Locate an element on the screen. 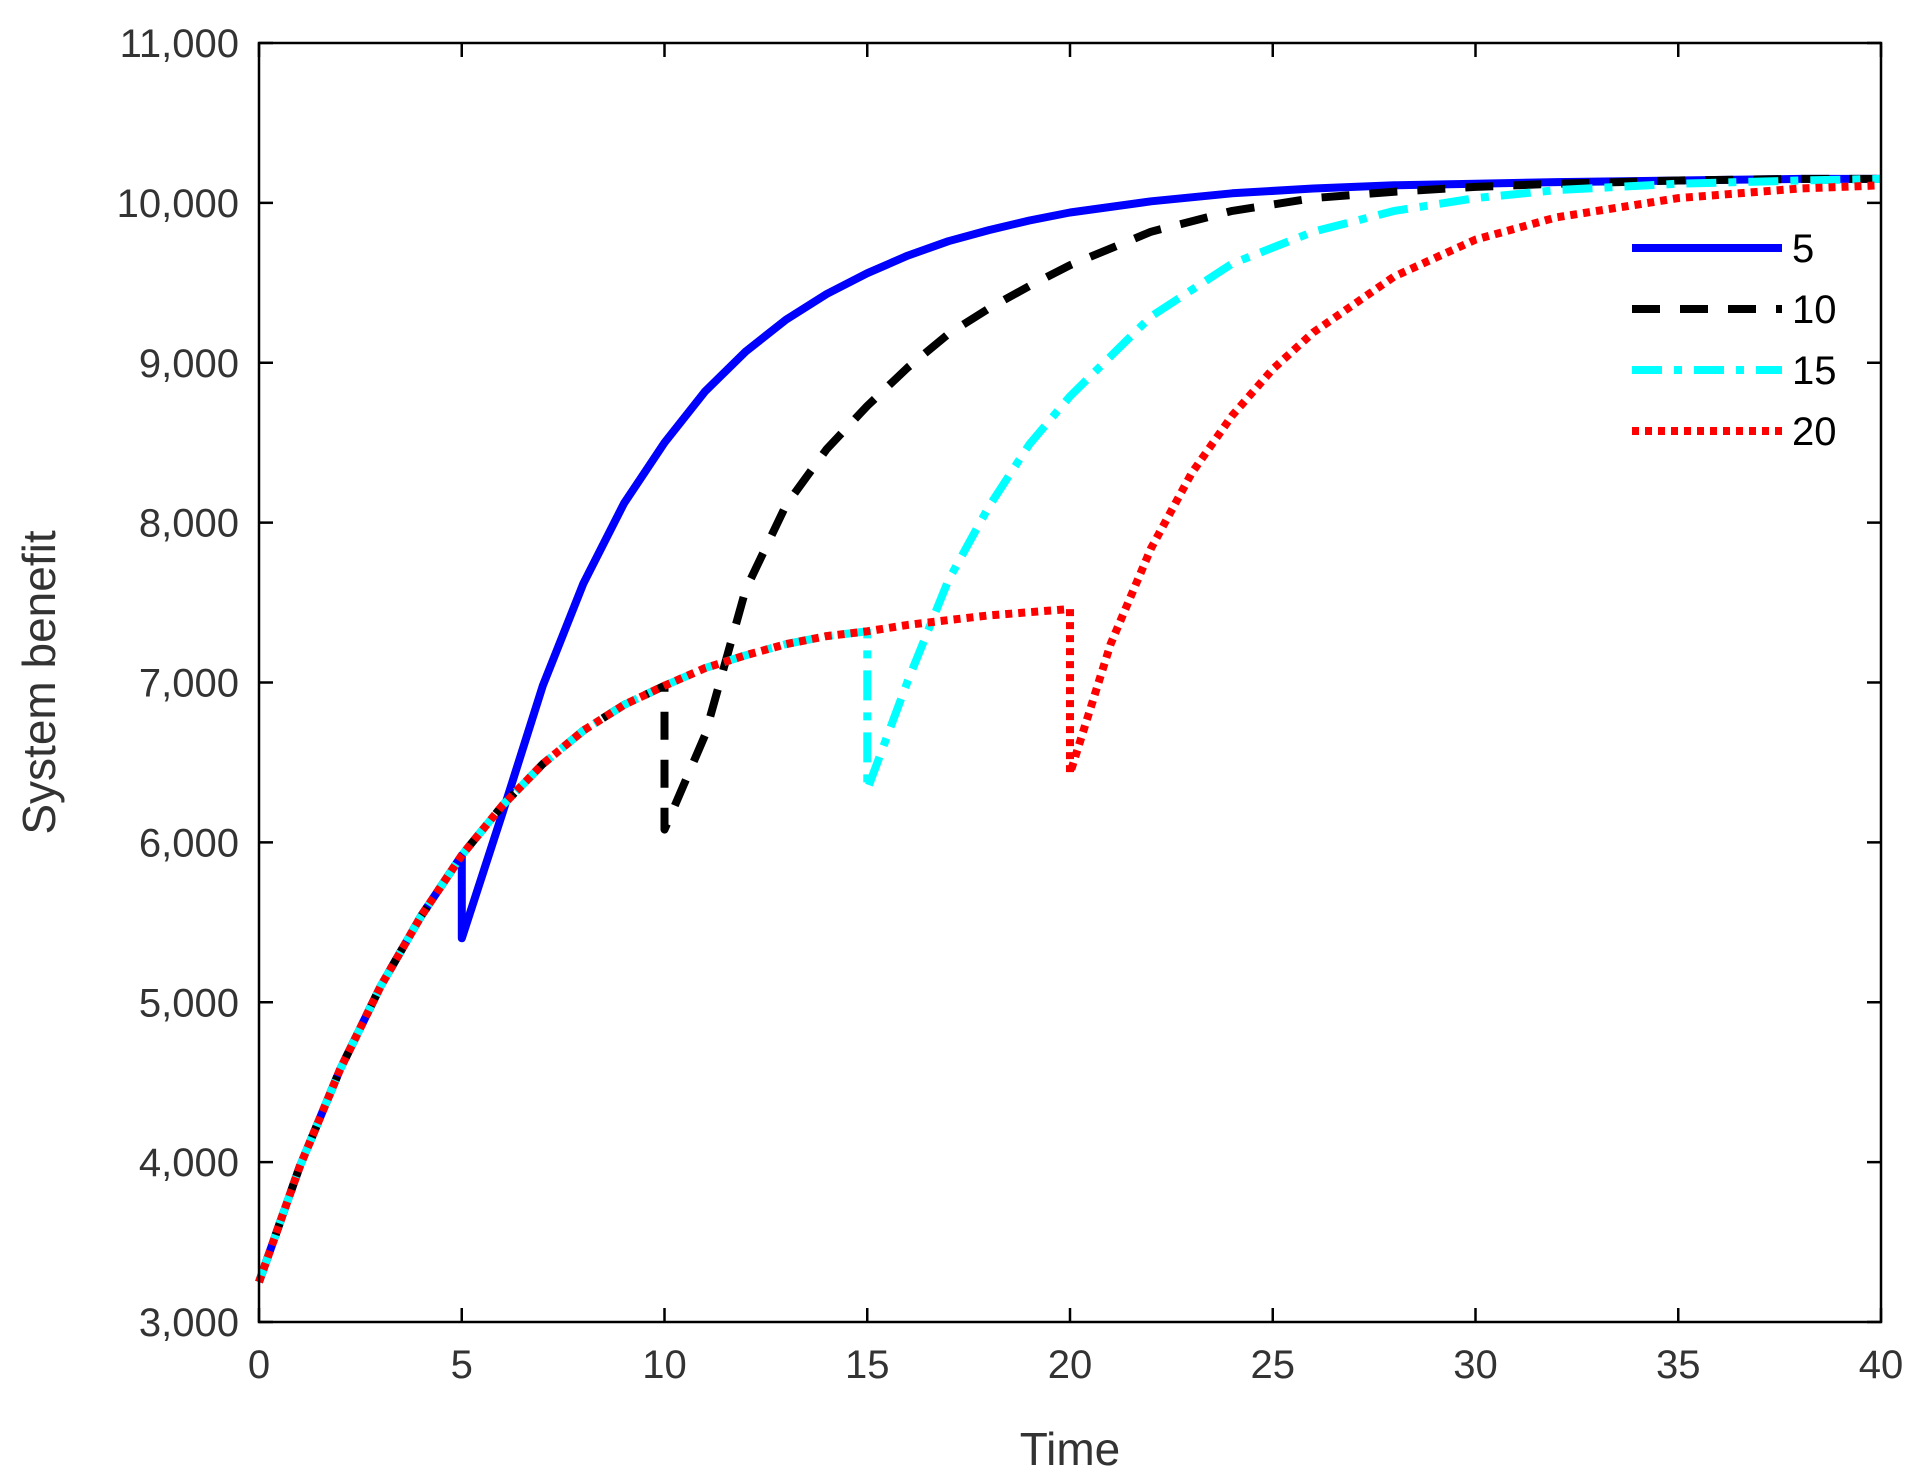 This screenshot has height=1479, width=1909. y-tick-label: 3,000 is located at coordinates (189, 1323).